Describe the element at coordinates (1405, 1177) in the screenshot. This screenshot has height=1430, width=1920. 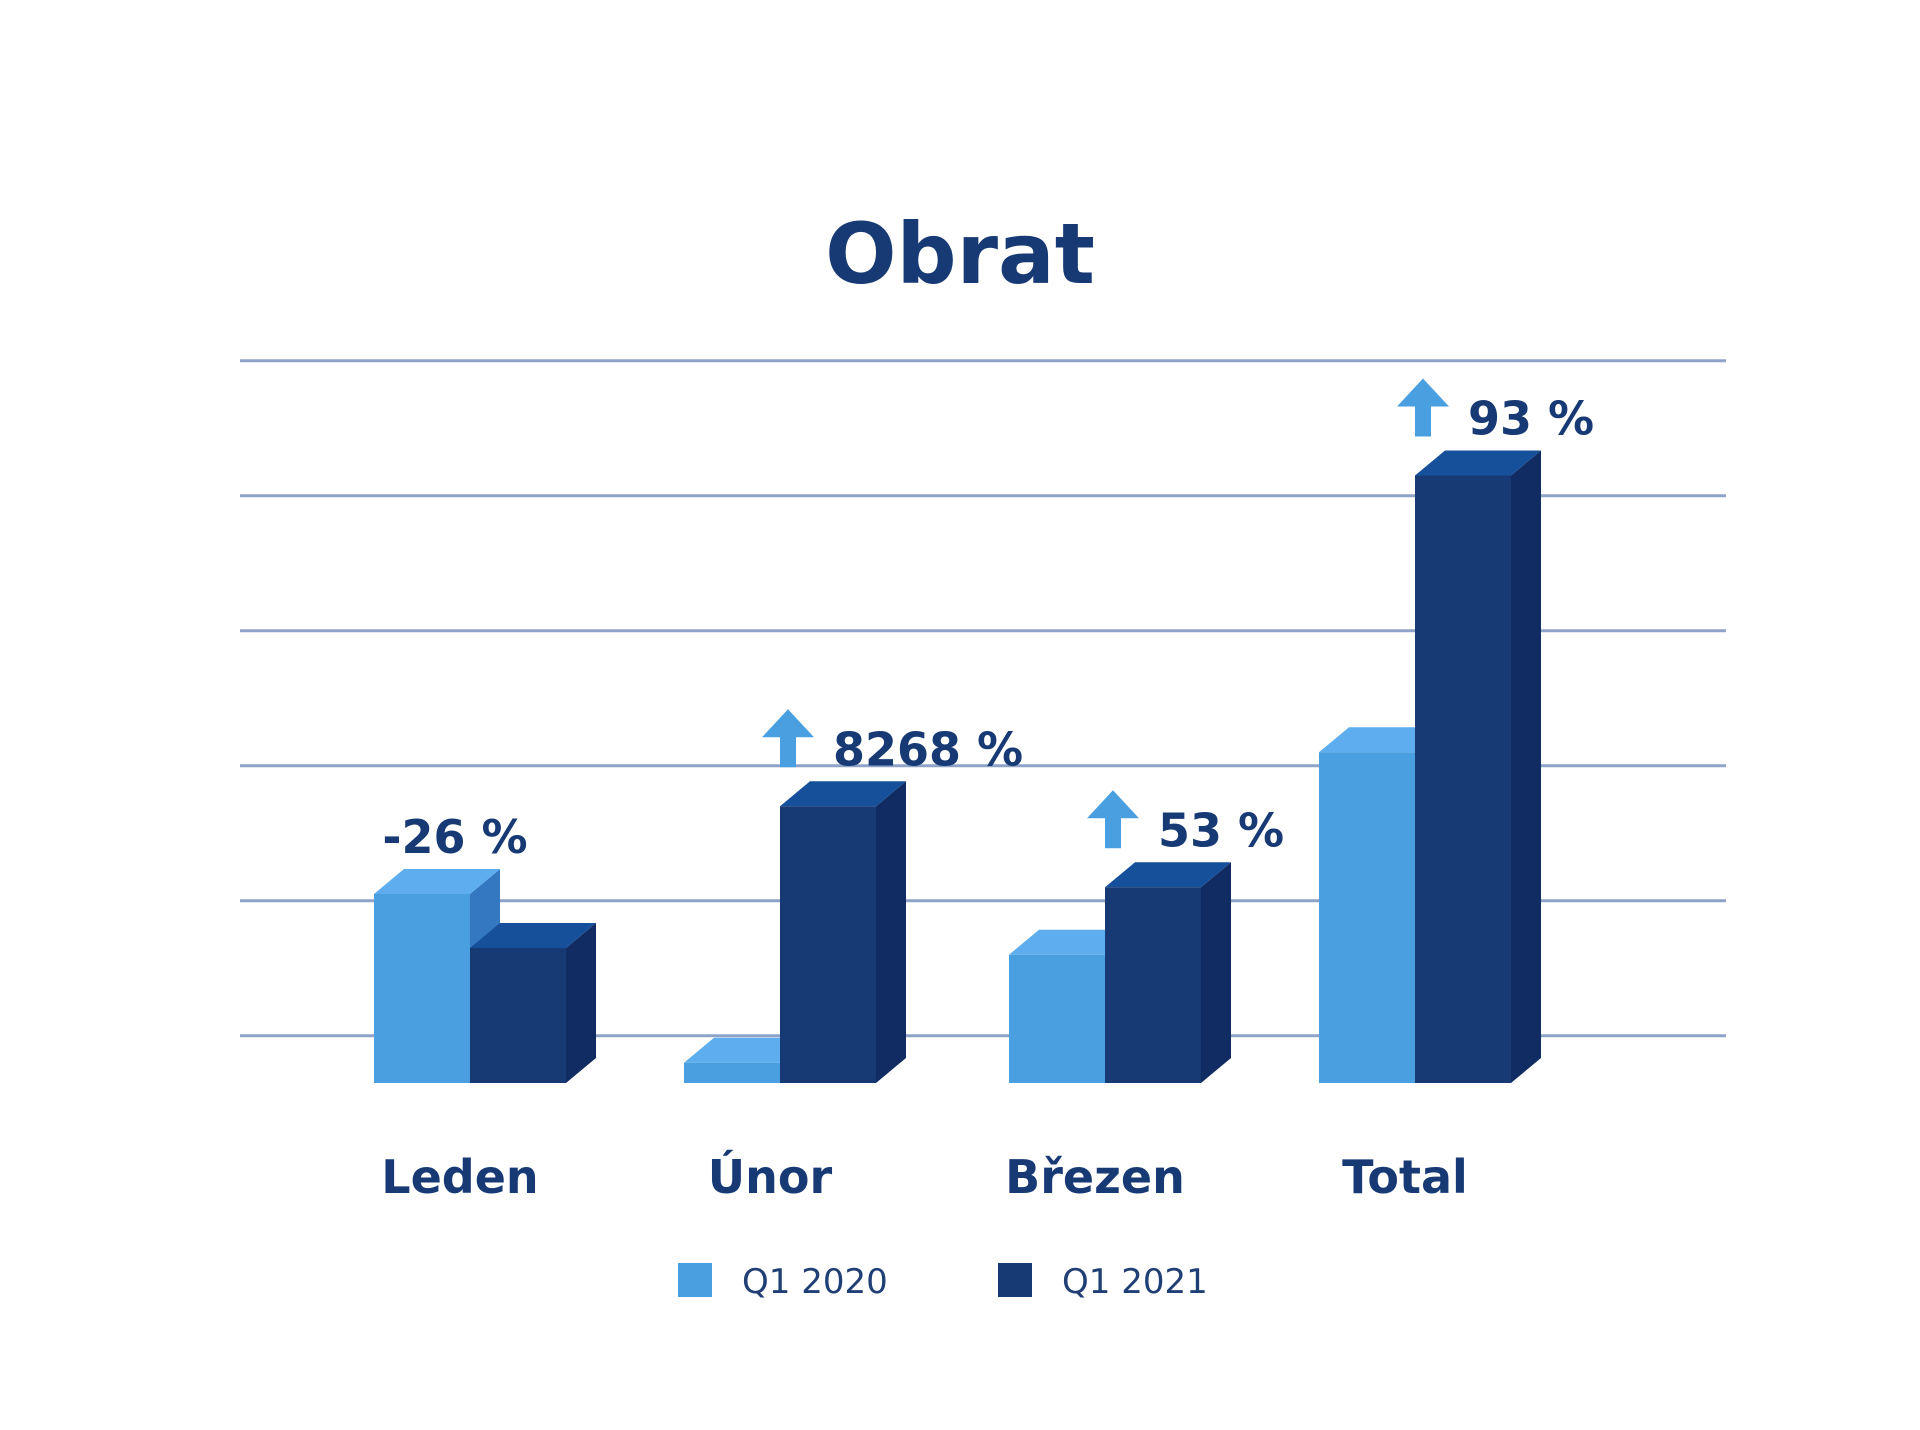
I see `category-label-3: Total` at that location.